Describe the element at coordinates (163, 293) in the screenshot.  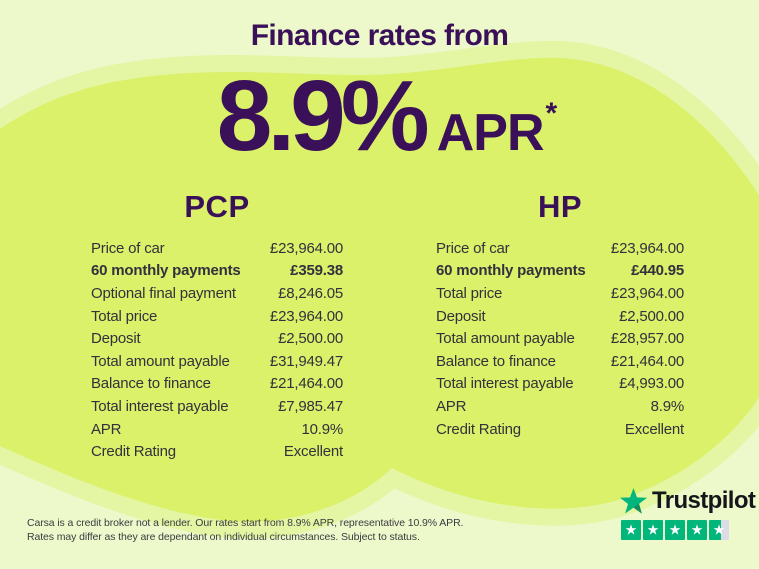
I see `row-label: Optional final payment` at that location.